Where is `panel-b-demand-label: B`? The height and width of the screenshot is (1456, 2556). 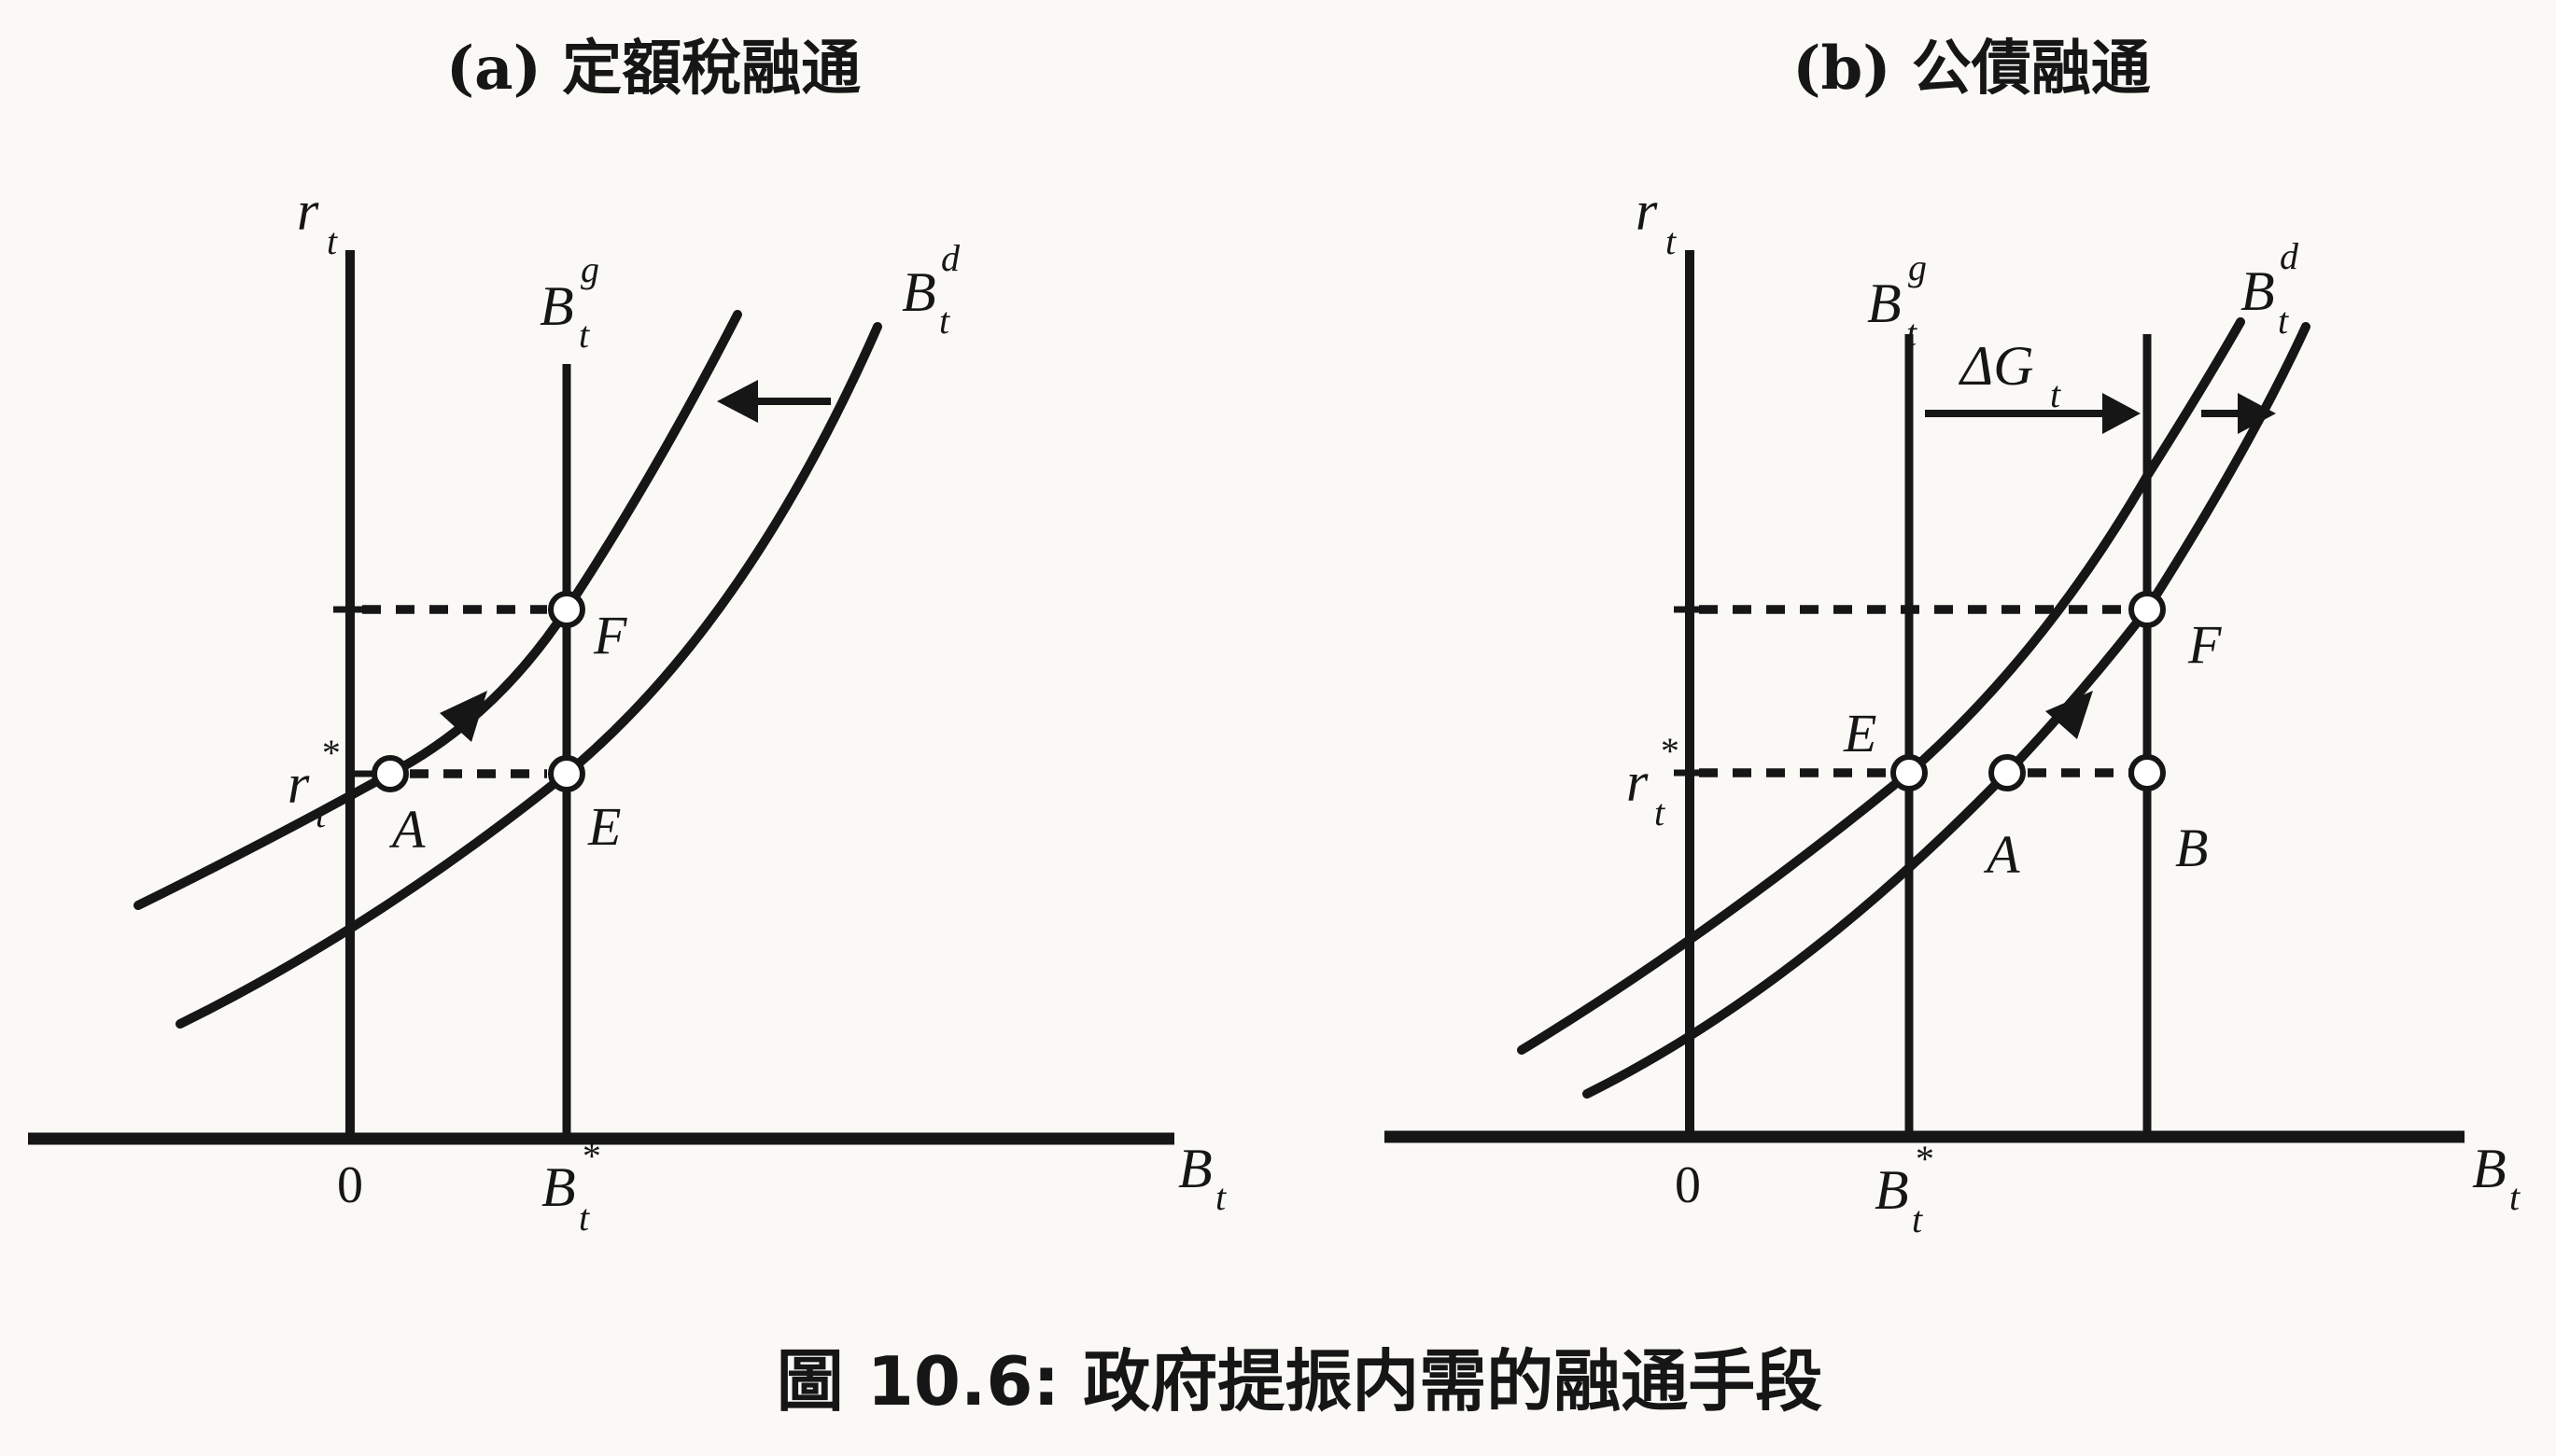 panel-b-demand-label: B is located at coordinates (2257, 291).